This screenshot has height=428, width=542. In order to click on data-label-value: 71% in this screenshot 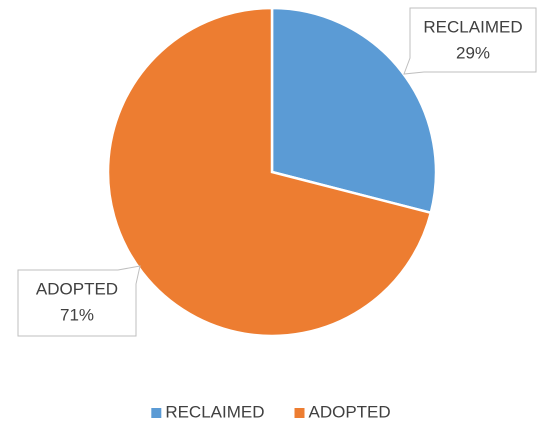, I will do `click(77, 314)`.